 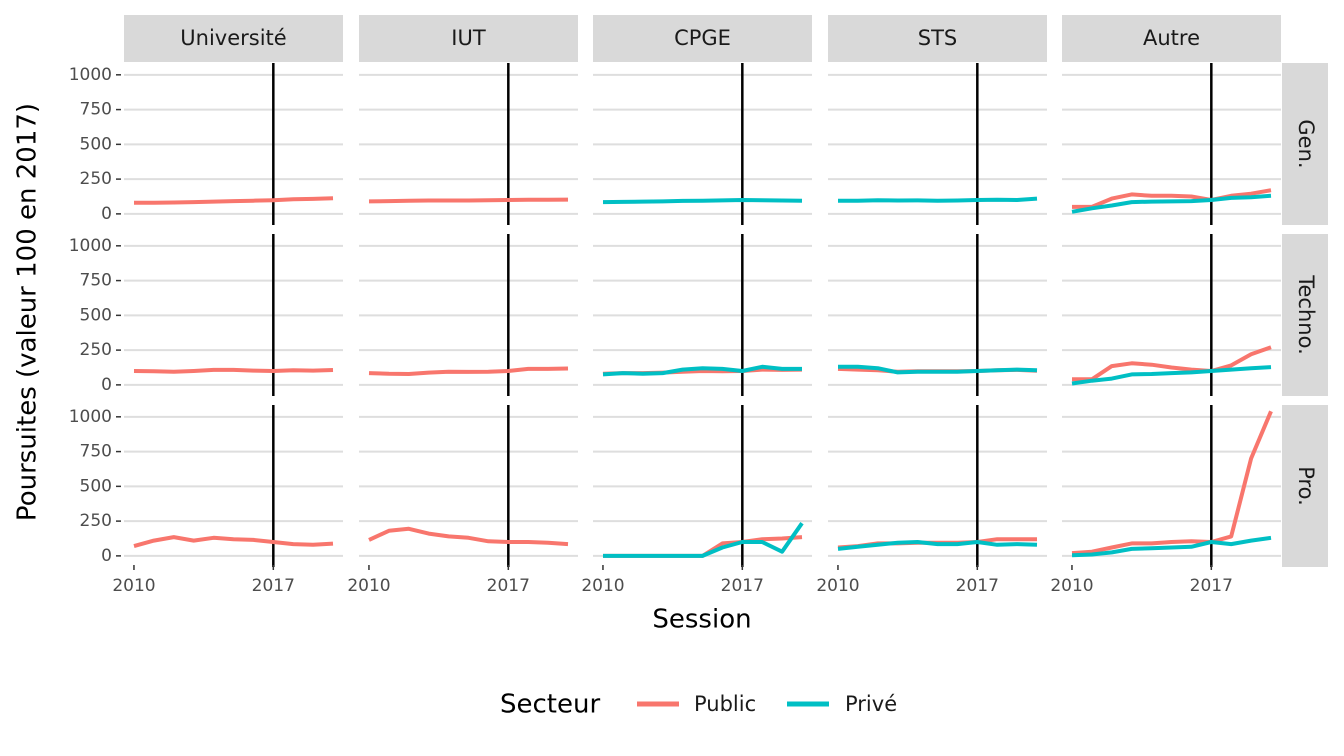 I want to click on row-strip-label: Pro., so click(x=1306, y=486).